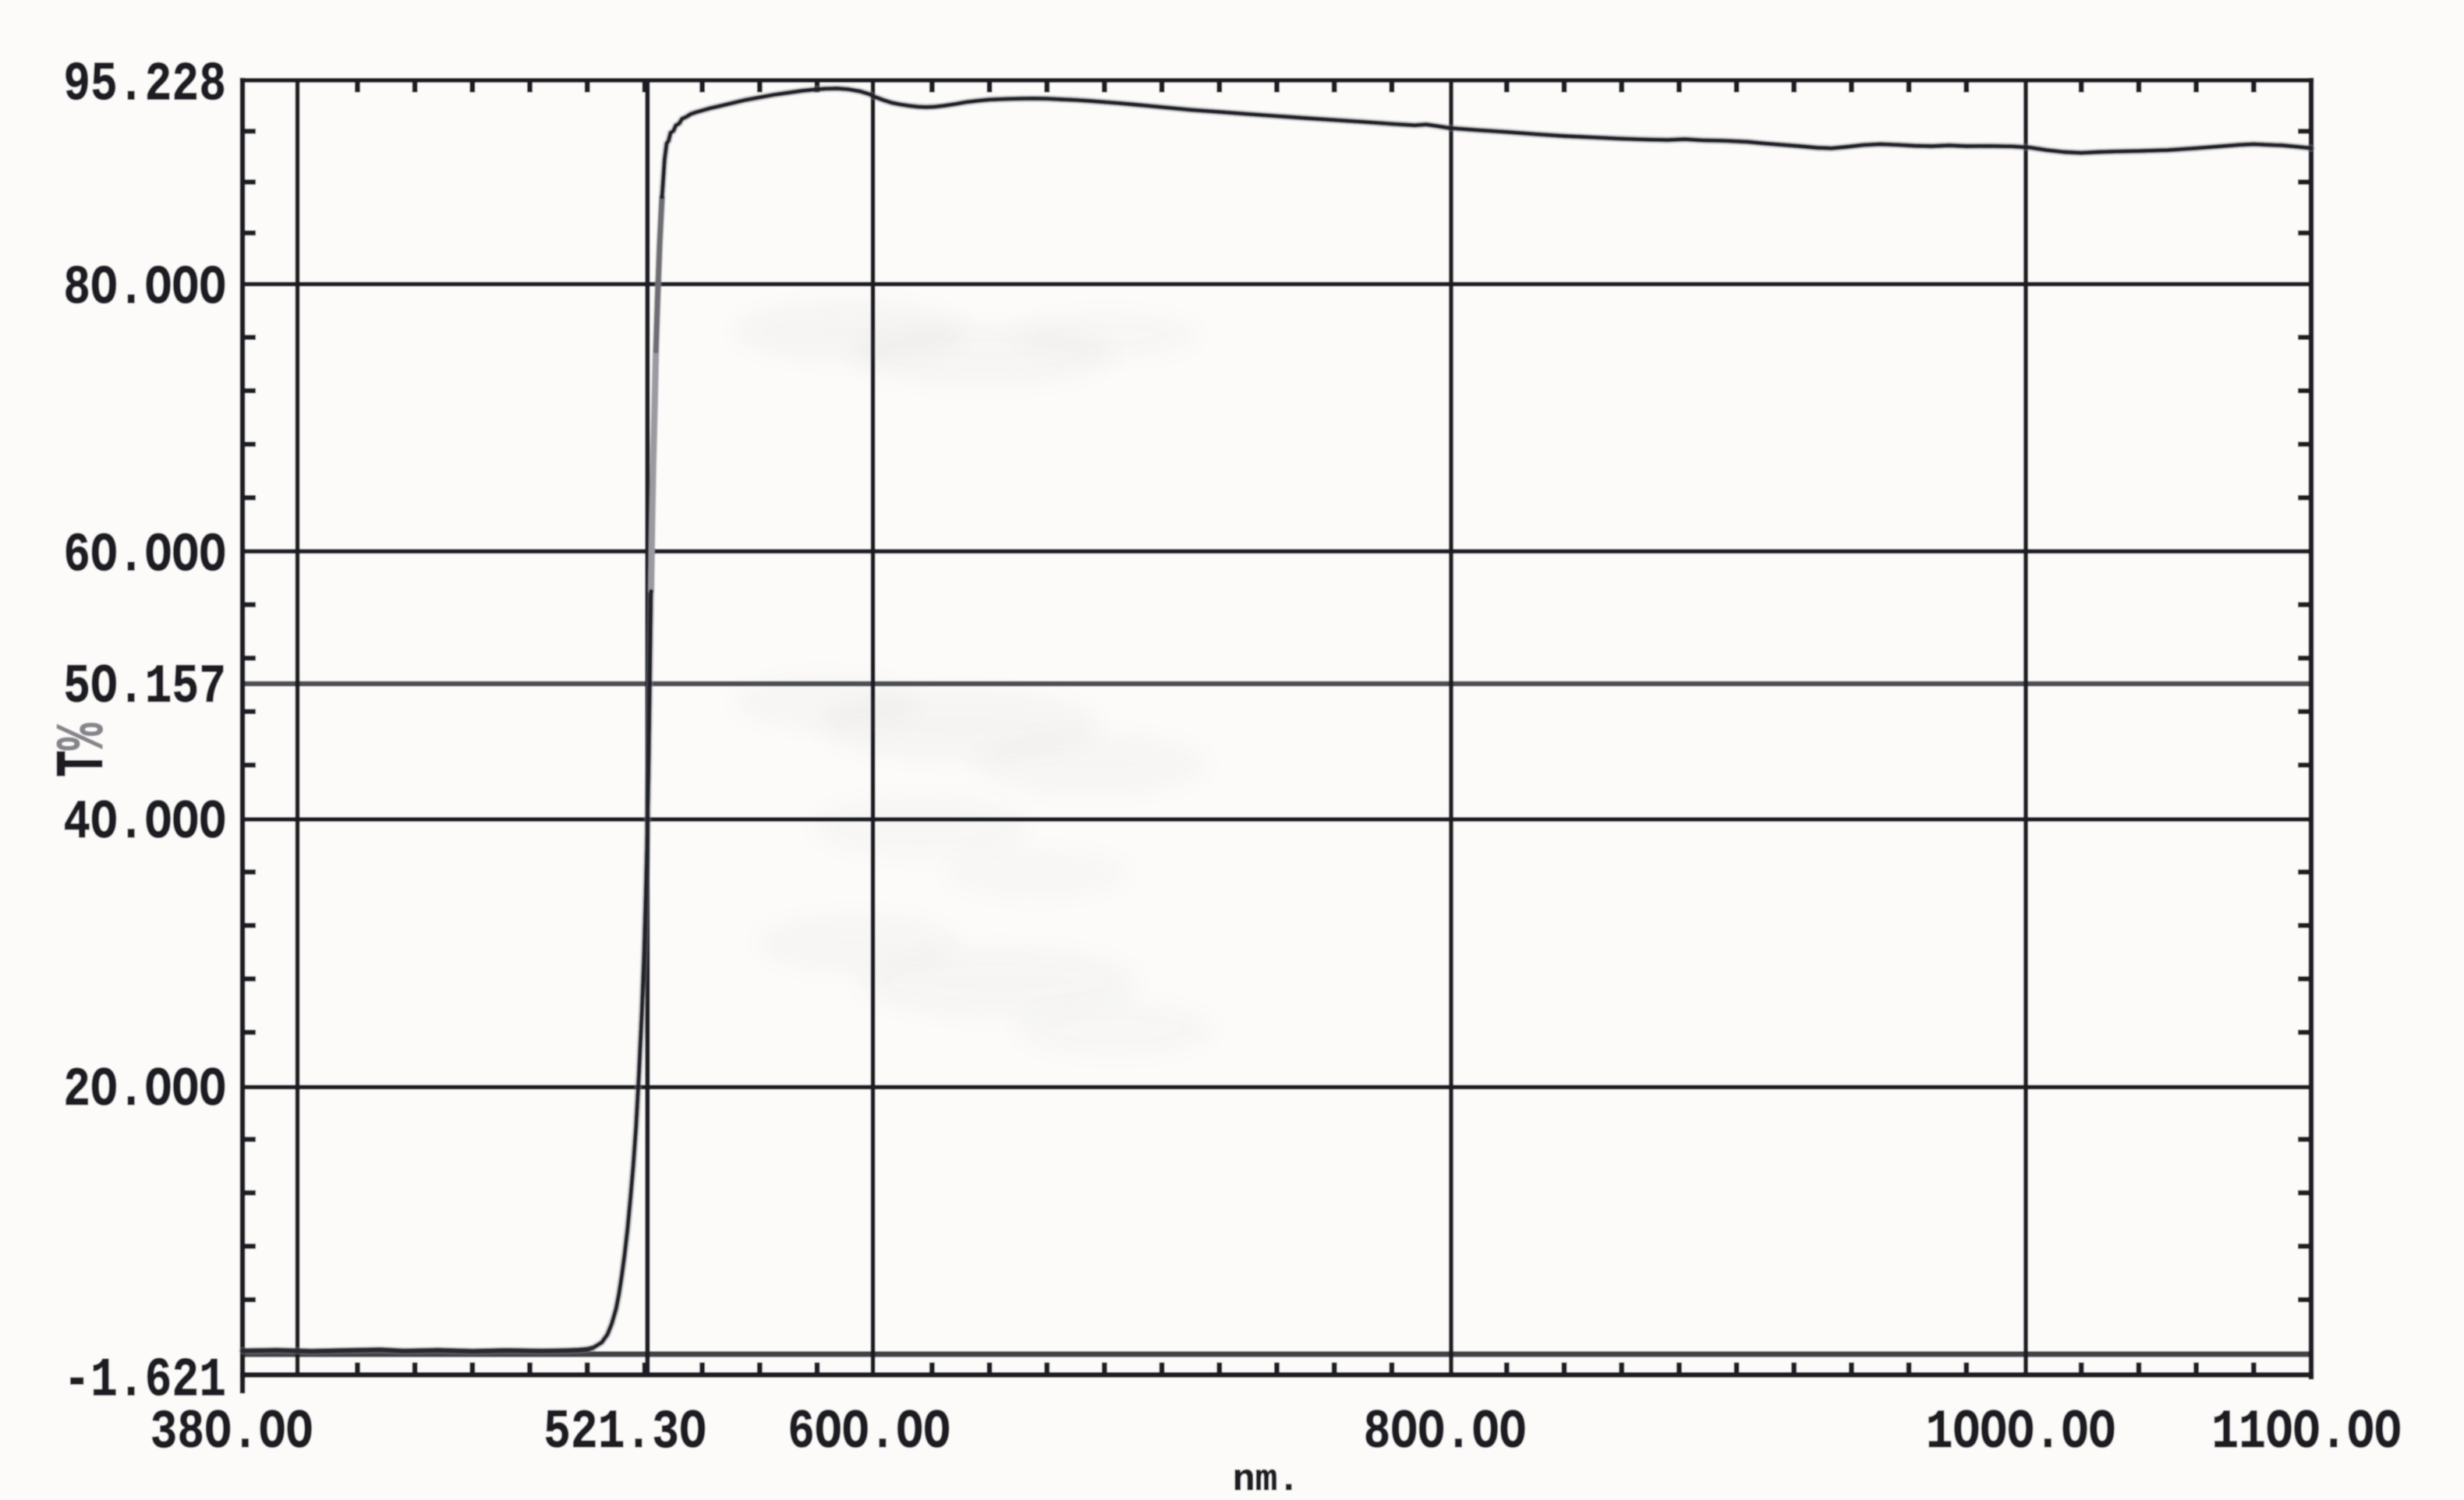 The height and width of the screenshot is (1500, 2464). I want to click on svg-text: 38O.OO, so click(232, 1433).